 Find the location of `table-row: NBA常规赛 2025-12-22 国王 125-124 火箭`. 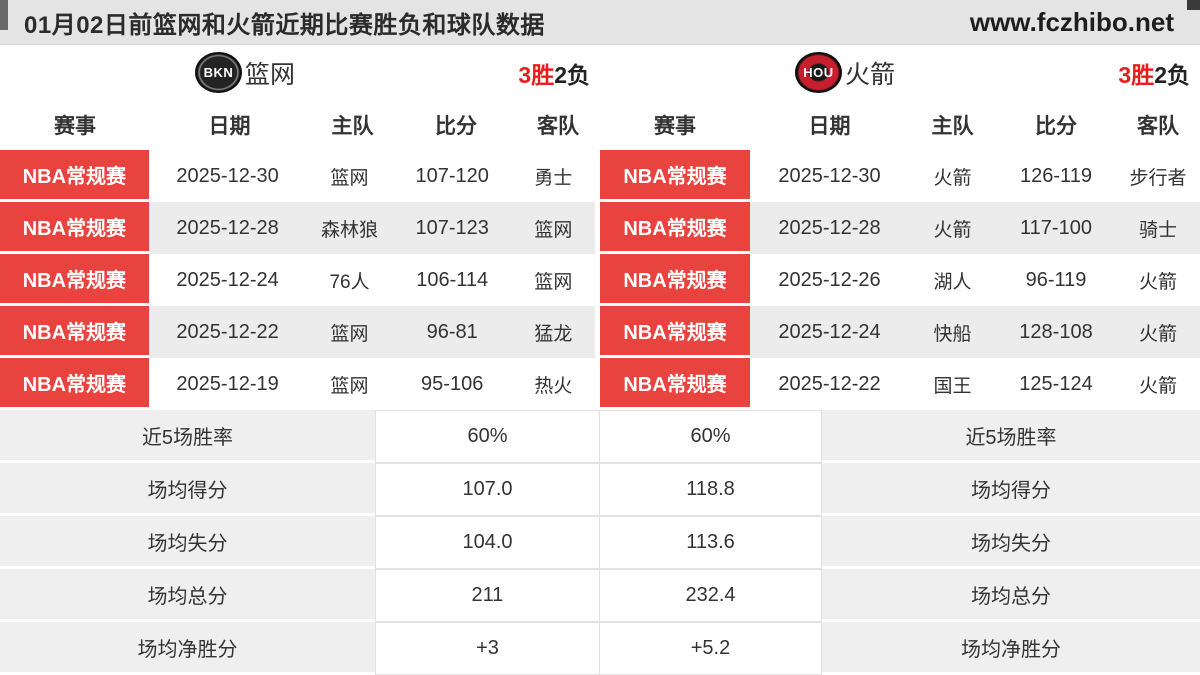

table-row: NBA常规赛 2025-12-22 国王 125-124 火箭 is located at coordinates (900, 384).